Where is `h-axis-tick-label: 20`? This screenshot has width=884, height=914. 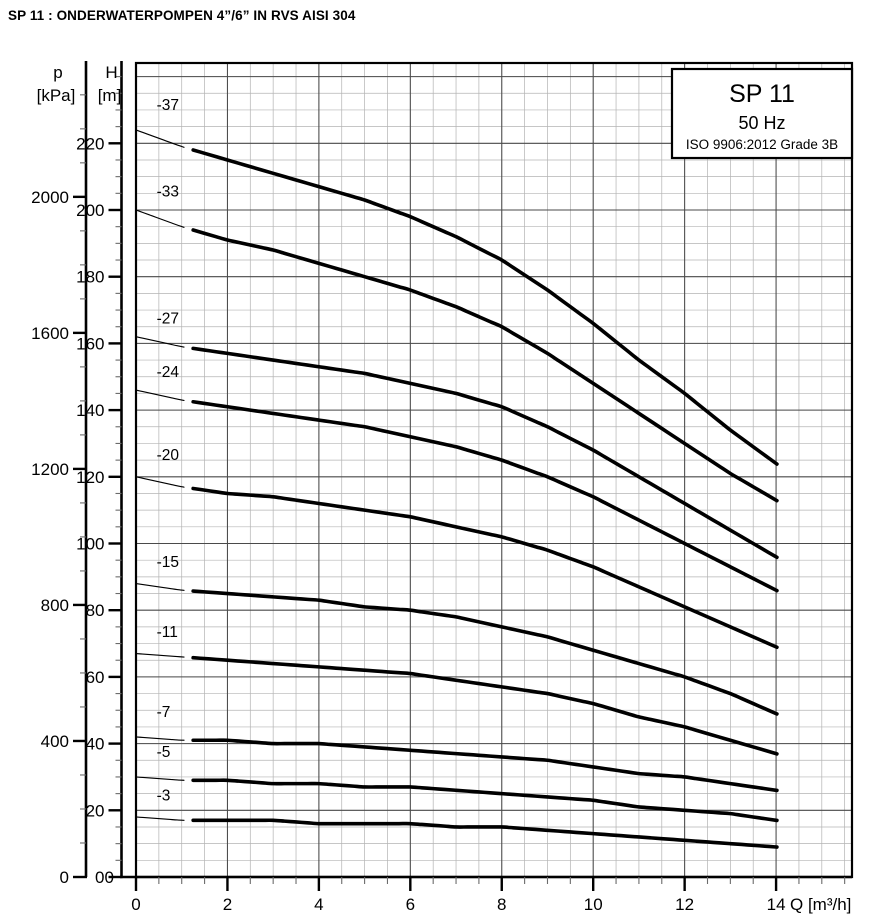 h-axis-tick-label: 20 is located at coordinates (95, 810).